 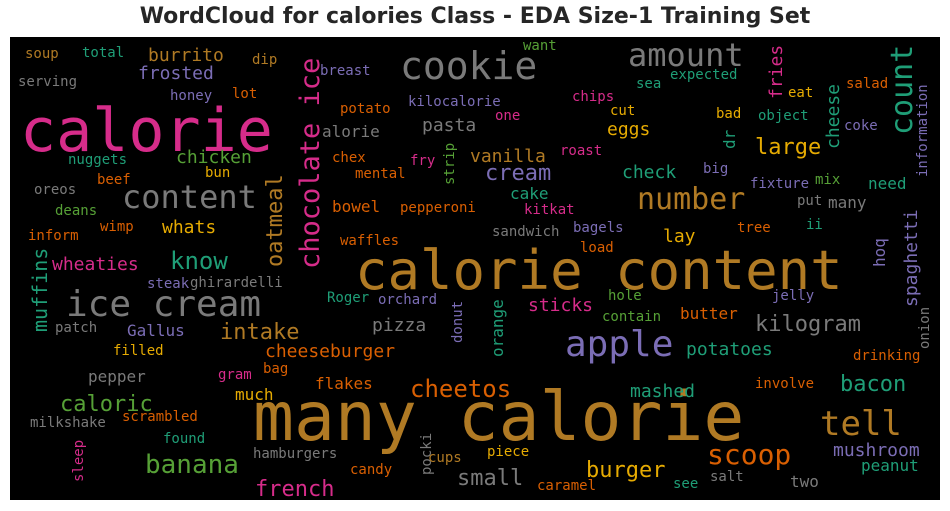 I want to click on word: many, so click(x=847, y=203).